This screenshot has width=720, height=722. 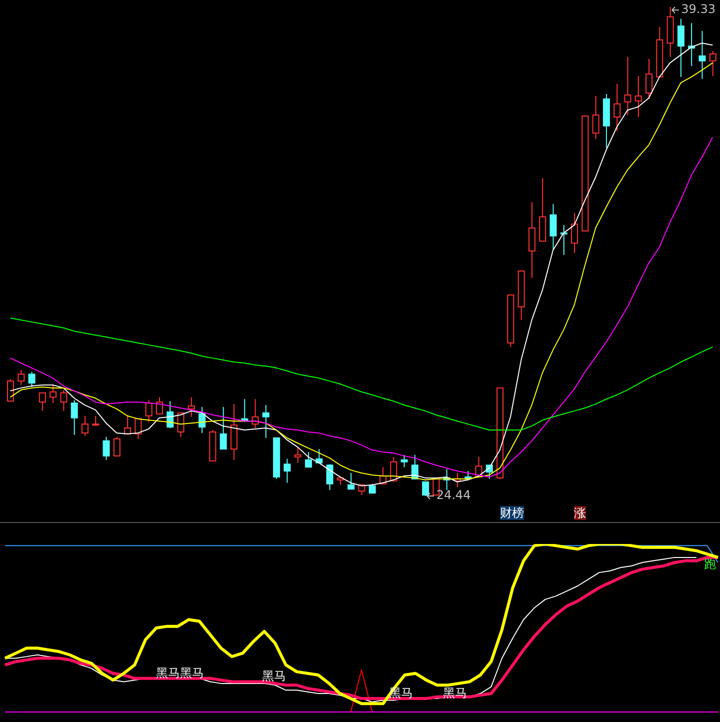 I want to click on annotation: 24.44, so click(x=453, y=495).